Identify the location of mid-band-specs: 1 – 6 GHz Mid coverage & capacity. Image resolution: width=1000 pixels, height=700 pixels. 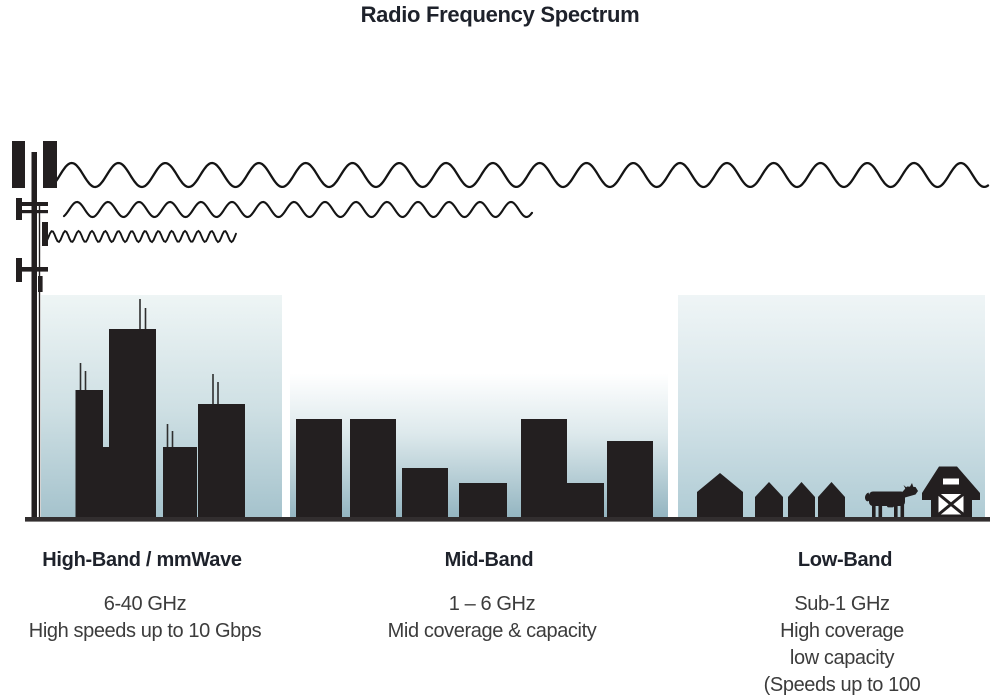
(492, 617).